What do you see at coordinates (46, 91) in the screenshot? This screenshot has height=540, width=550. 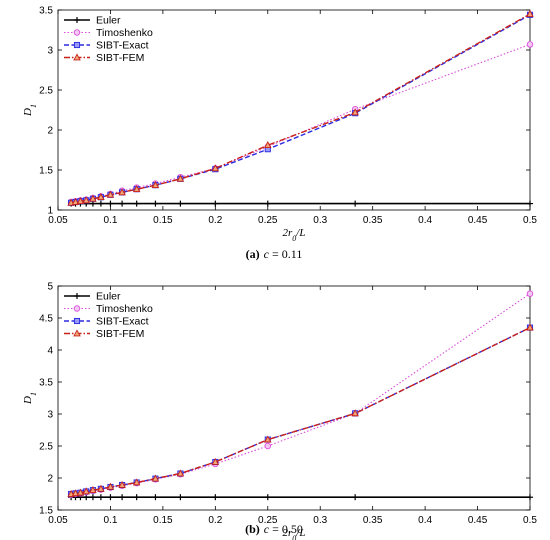 I see `y-tick-label: 2.5` at bounding box center [46, 91].